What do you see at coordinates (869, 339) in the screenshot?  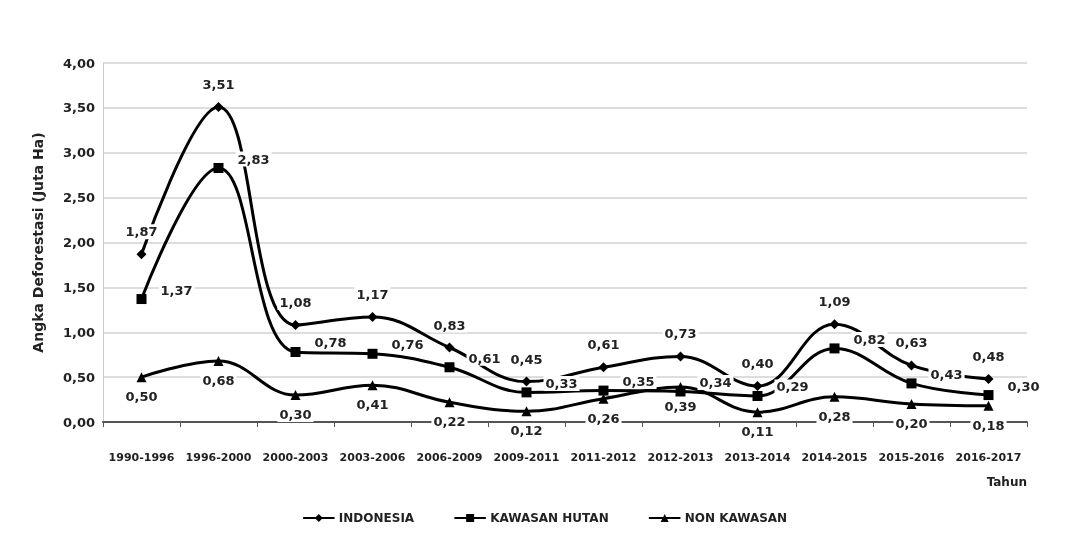 I see `data-label: 0,82` at bounding box center [869, 339].